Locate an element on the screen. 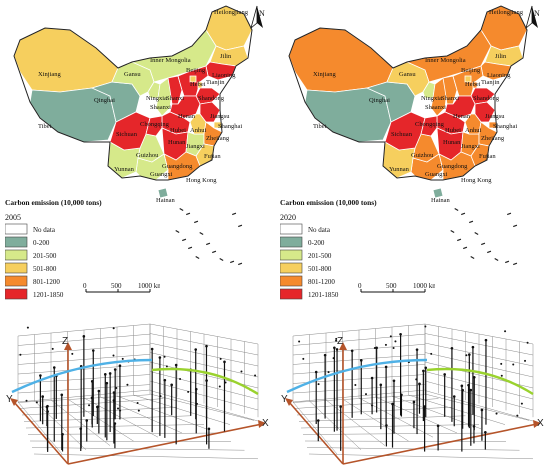 This screenshot has height=475, width=550. north-arrow: N is located at coordinates (257, 17).